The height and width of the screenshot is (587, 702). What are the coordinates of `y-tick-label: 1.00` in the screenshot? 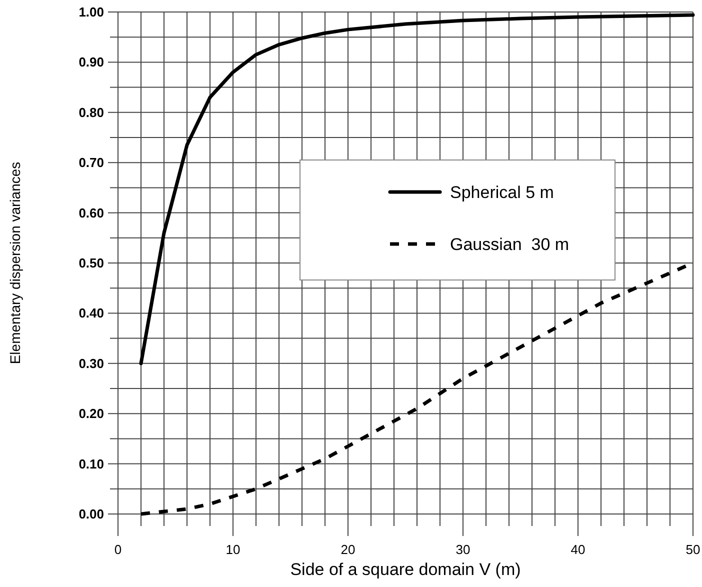 It's located at (91, 12).